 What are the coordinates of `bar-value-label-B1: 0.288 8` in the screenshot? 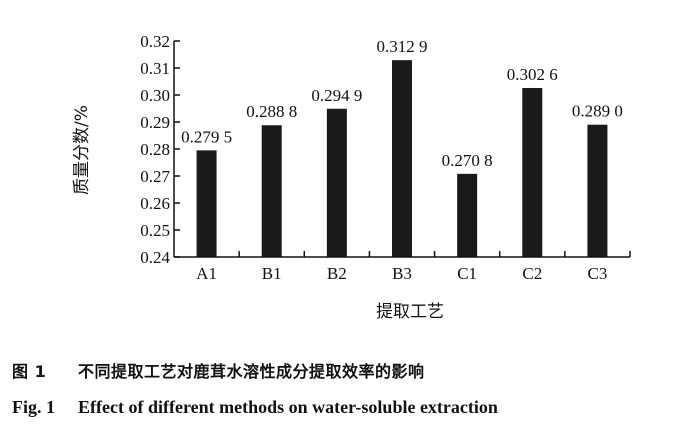 It's located at (271, 111).